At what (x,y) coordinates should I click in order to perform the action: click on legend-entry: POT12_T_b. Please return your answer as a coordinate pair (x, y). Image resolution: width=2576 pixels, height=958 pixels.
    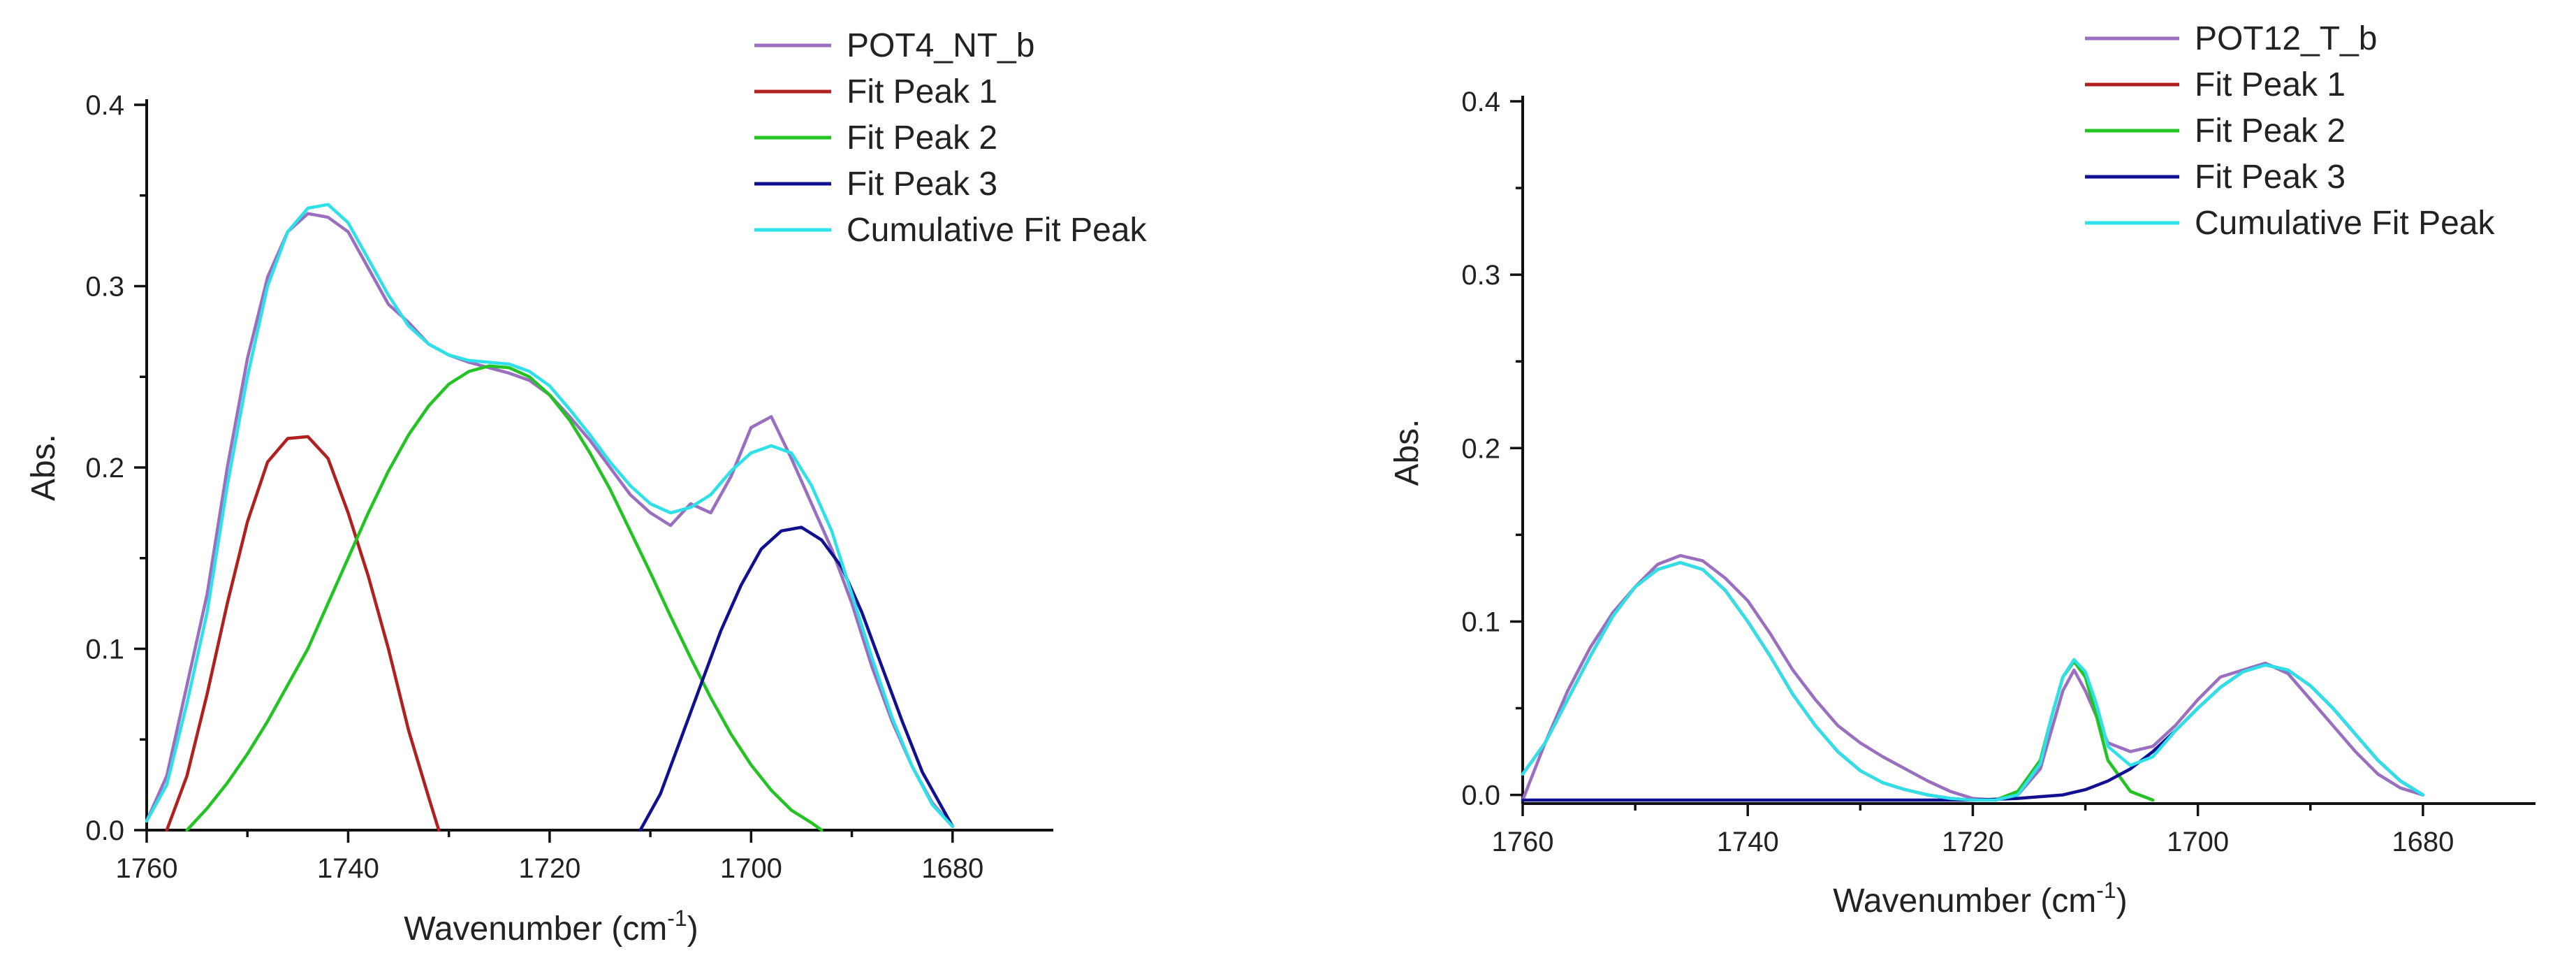
    Looking at the image, I should click on (2231, 38).